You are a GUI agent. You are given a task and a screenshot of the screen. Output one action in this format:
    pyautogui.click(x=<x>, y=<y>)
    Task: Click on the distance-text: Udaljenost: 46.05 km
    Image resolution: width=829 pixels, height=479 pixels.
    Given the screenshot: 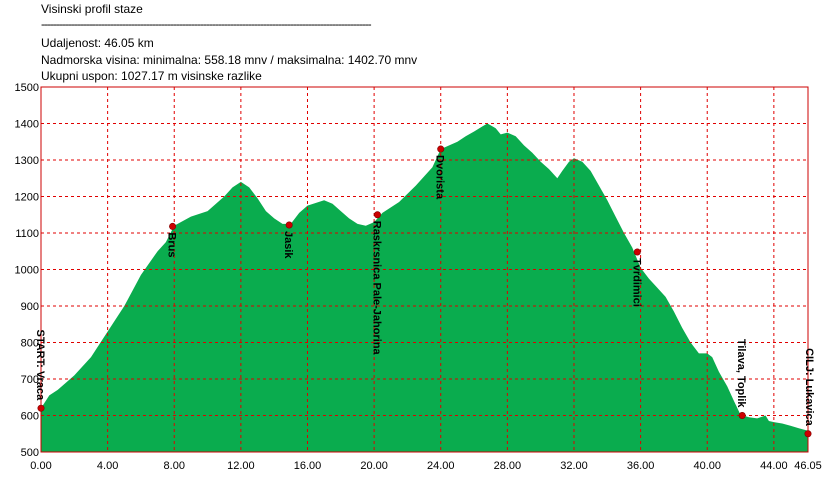 What is the action you would take?
    pyautogui.click(x=97, y=43)
    